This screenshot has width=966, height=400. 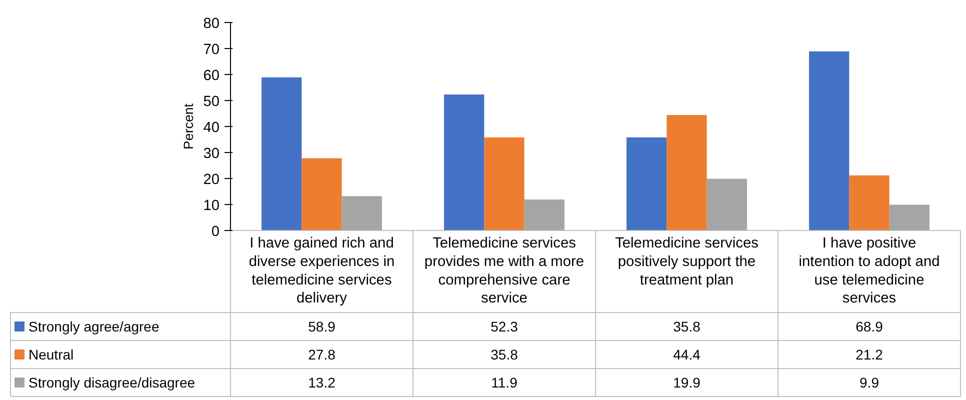 What do you see at coordinates (687, 382) in the screenshot?
I see `data-label: 19.9` at bounding box center [687, 382].